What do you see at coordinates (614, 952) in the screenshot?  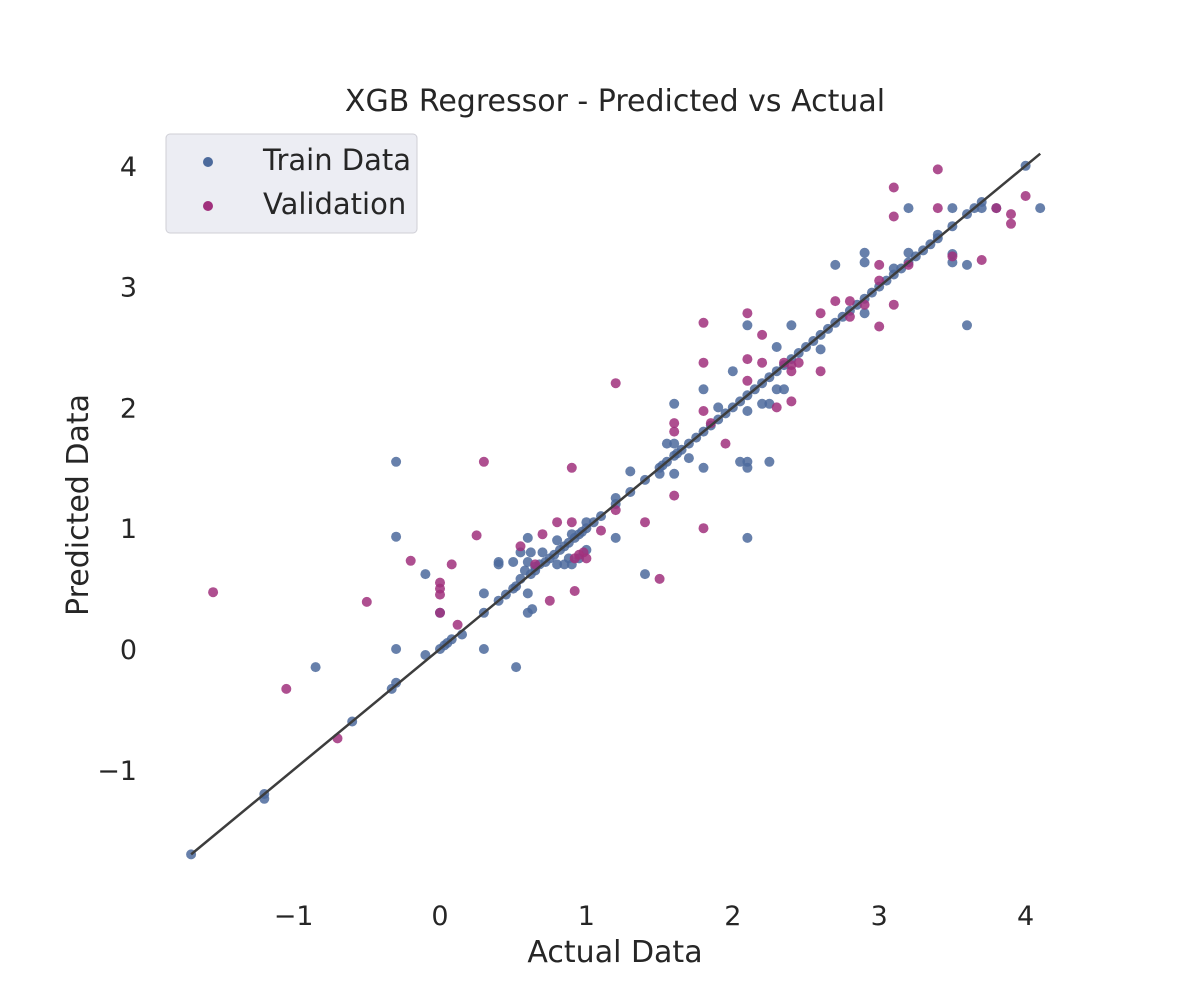 I see `x-axis-label: Actual Data` at bounding box center [614, 952].